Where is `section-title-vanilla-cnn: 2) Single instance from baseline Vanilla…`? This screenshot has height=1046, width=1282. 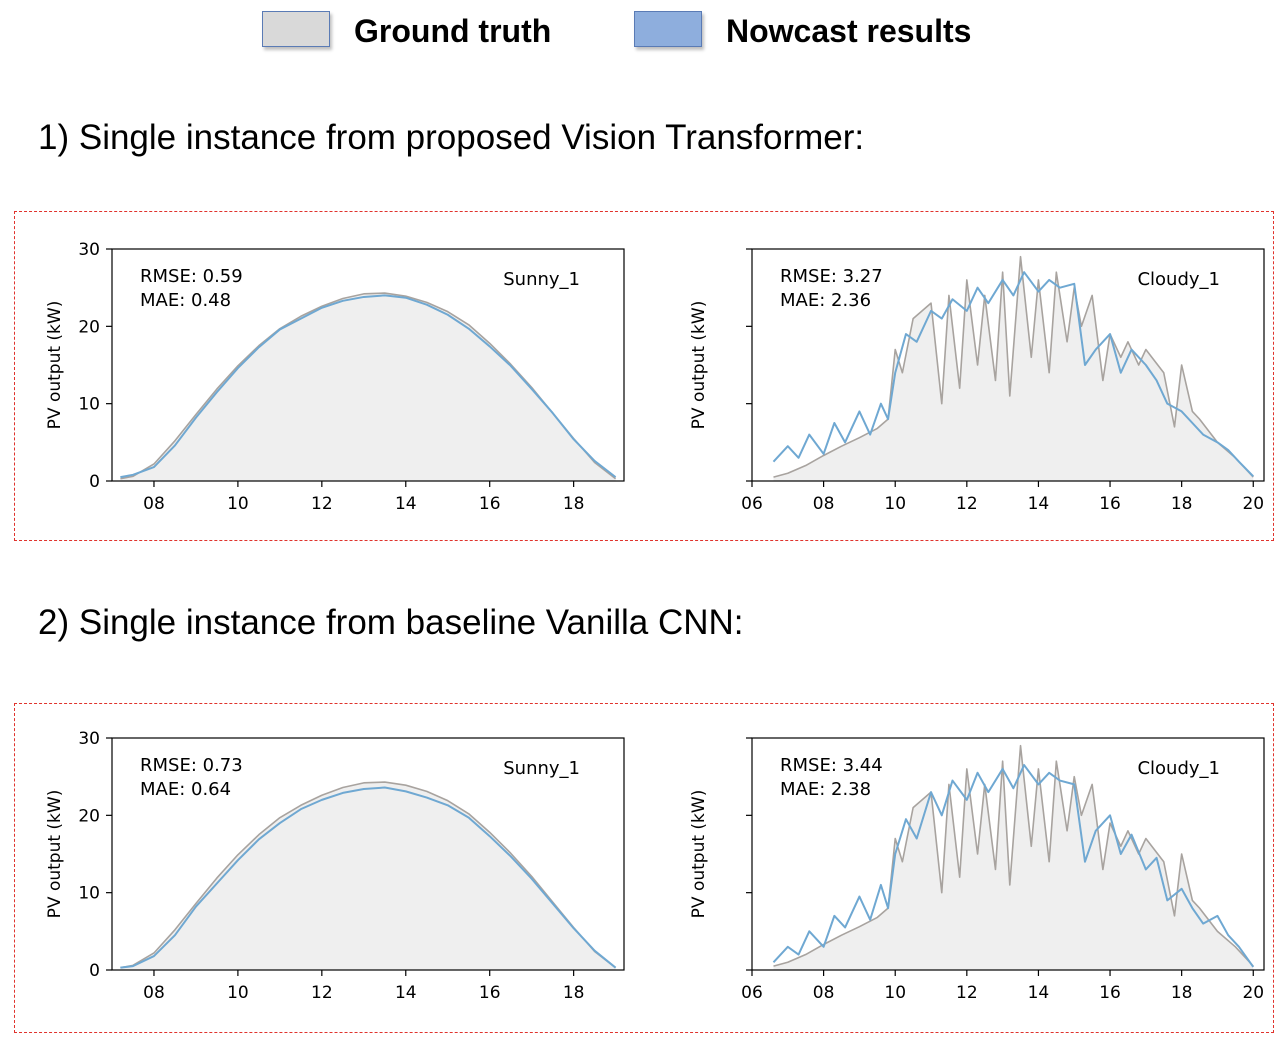
section-title-vanilla-cnn: 2) Single instance from baseline Vanilla… is located at coordinates (391, 622).